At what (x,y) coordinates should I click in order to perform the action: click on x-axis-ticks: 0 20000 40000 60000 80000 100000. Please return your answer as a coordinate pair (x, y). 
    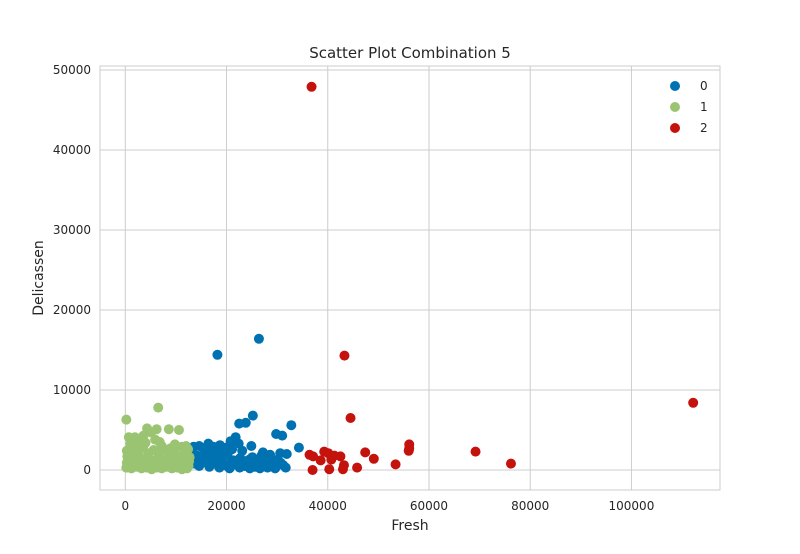
    Looking at the image, I should click on (387, 506).